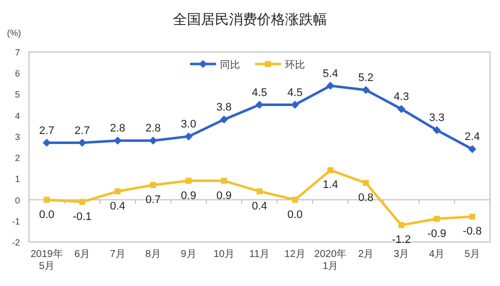 The height and width of the screenshot is (286, 500). Describe the element at coordinates (188, 124) in the screenshot. I see `data-label: 3.0` at that location.